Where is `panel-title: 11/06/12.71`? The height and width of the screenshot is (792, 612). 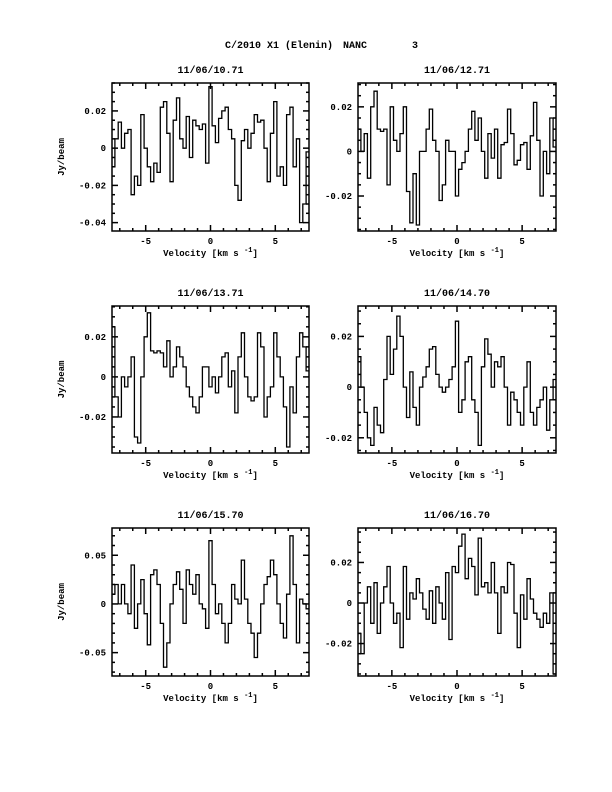 panel-title: 11/06/12.71 is located at coordinates (457, 71).